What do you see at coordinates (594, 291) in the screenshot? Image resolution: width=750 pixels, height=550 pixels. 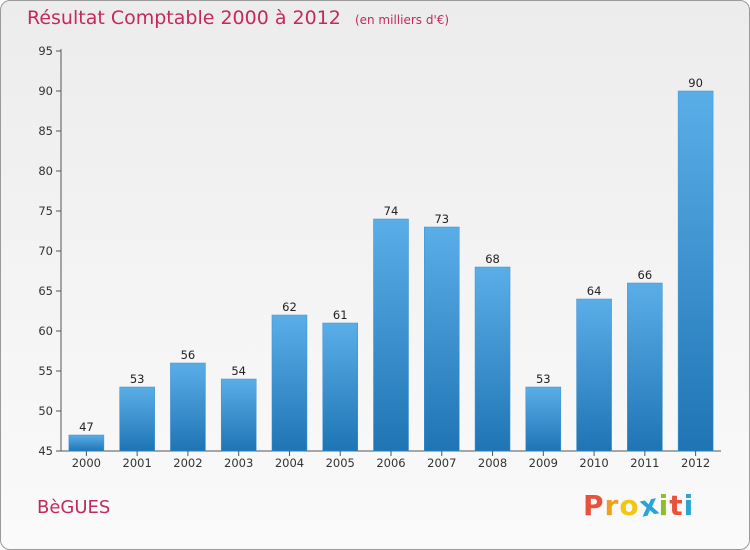 I see `bar-value-label: 64` at bounding box center [594, 291].